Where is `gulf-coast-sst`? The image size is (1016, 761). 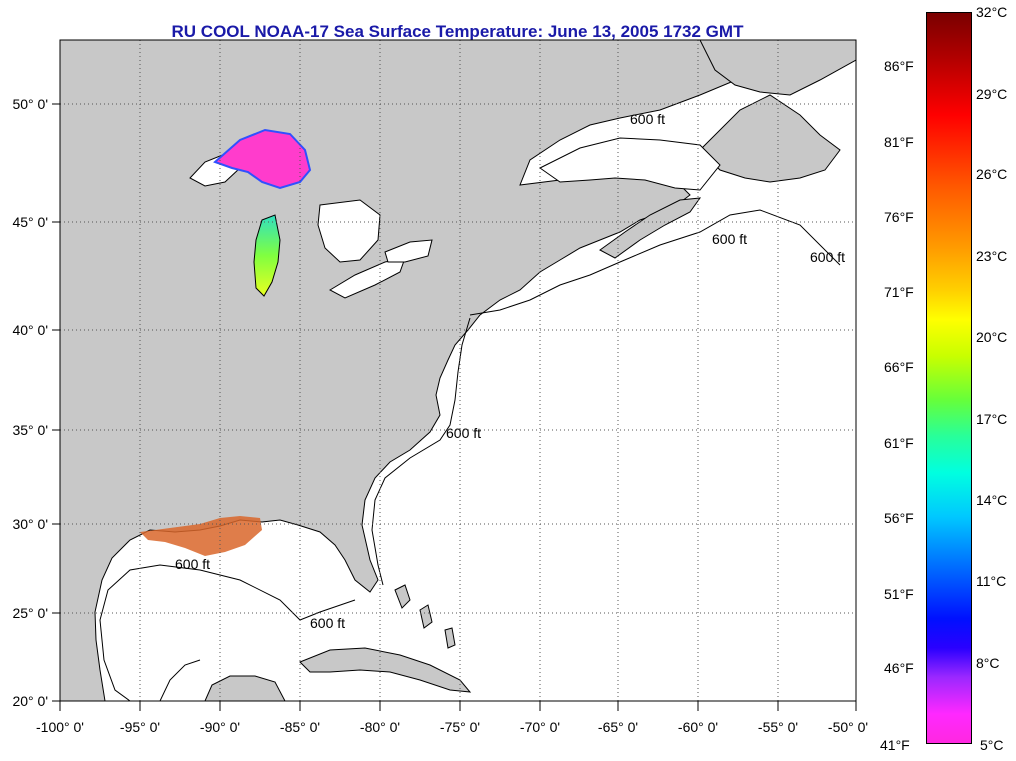
gulf-coast-sst is located at coordinates (201, 536).